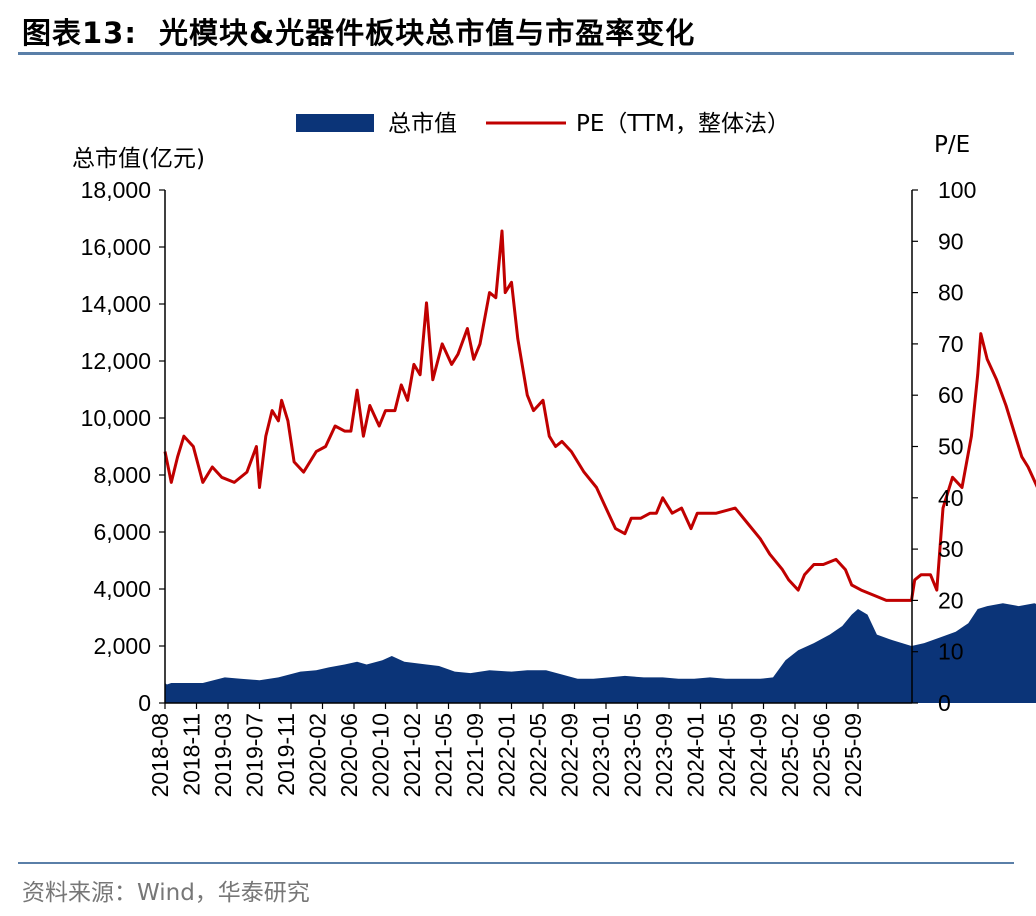  What do you see at coordinates (318, 755) in the screenshot?
I see `x-tick-label: 2020-02` at bounding box center [318, 755].